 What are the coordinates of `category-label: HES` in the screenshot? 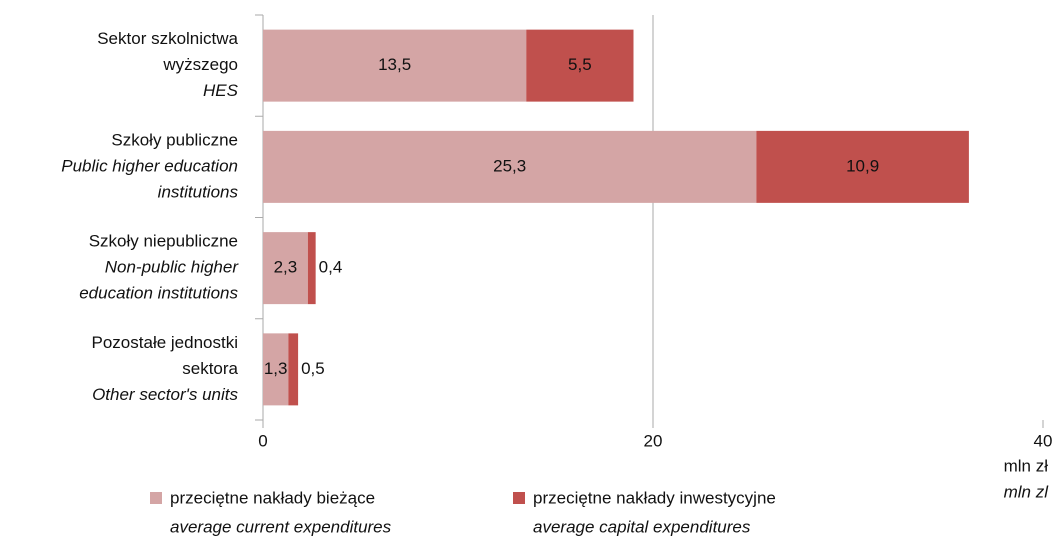 It's located at (221, 90).